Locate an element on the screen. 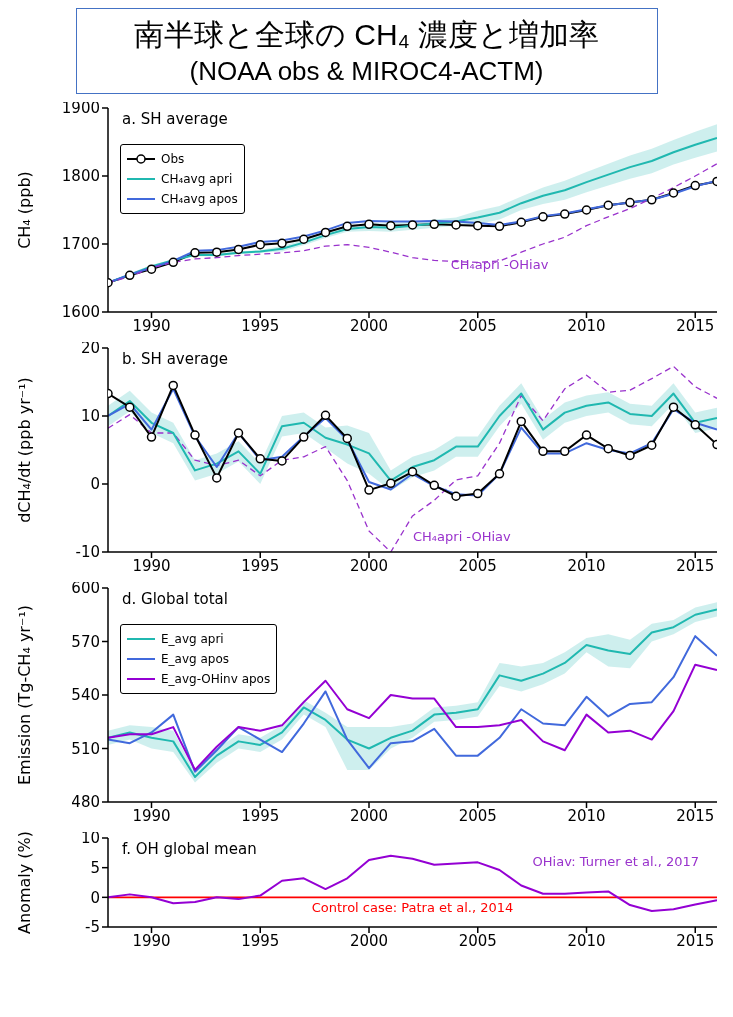 Image resolution: width=733 pixels, height=1017 pixels. chart-title: b. SH average is located at coordinates (175, 359).